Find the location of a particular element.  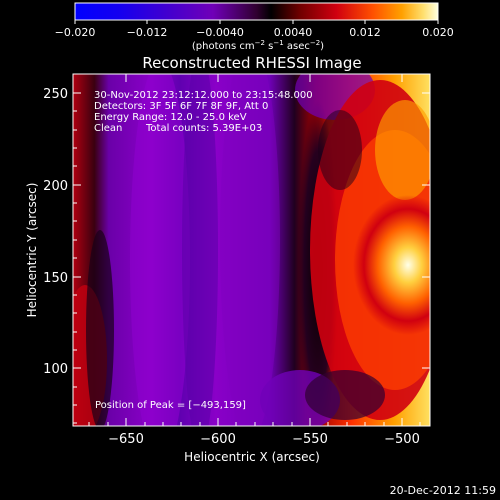

energy-range-annotation: Energy Range: 12.0 - 25.0 keV is located at coordinates (170, 117).